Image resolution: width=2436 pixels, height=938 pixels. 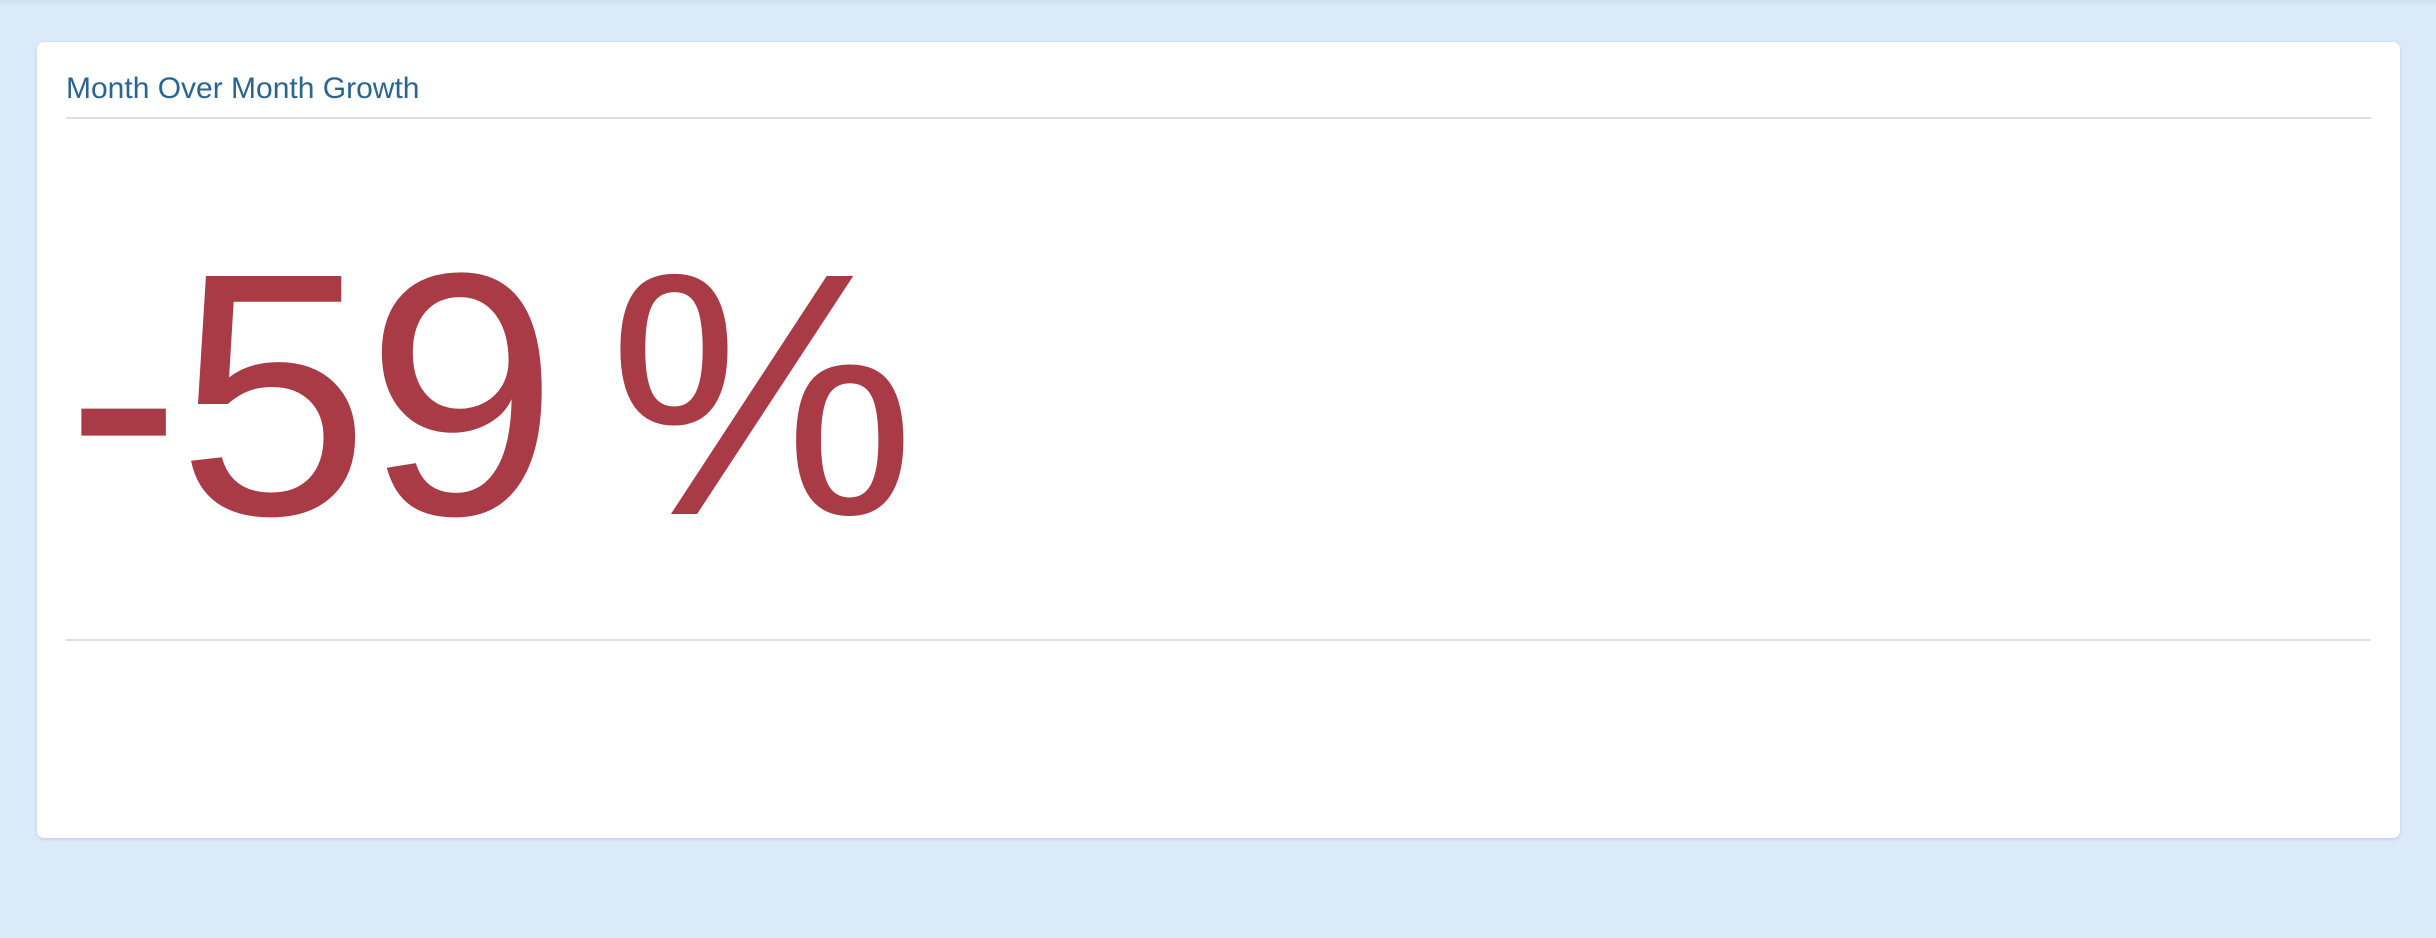 What do you see at coordinates (312, 395) in the screenshot?
I see `growth-value: -59` at bounding box center [312, 395].